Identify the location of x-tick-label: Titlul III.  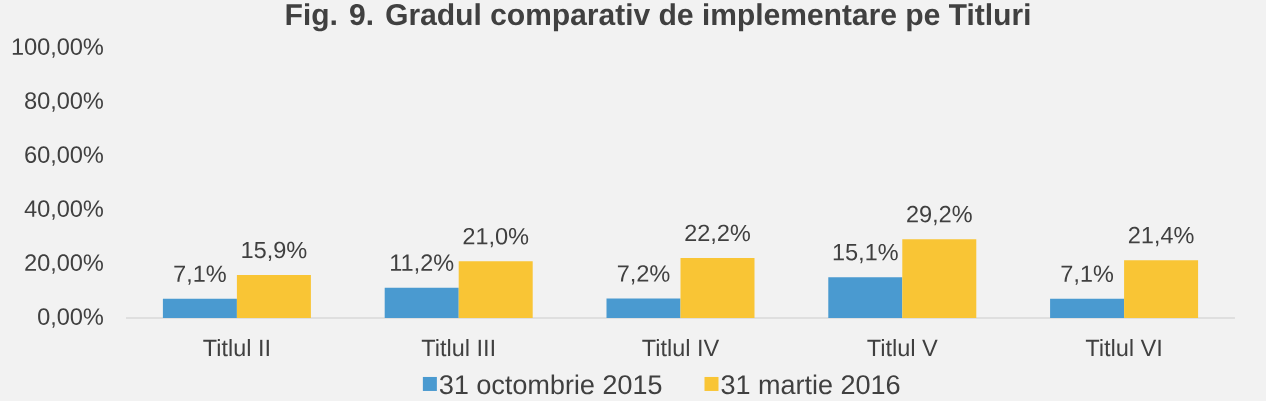
(457, 347).